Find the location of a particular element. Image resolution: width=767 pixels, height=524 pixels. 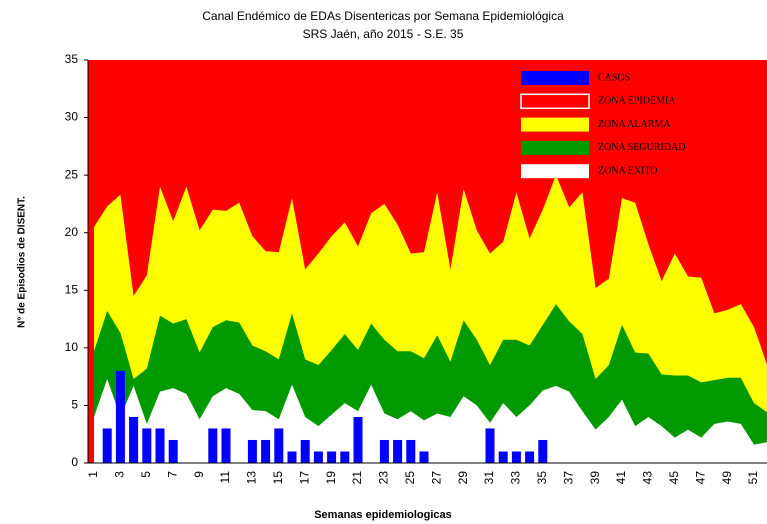

legend-label: CASOS is located at coordinates (614, 77).